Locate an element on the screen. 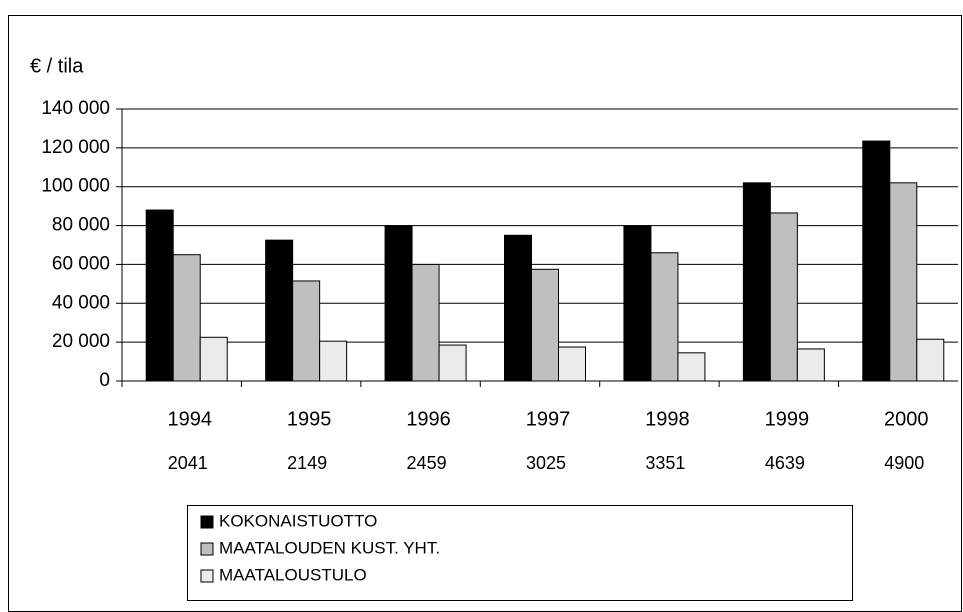 Image resolution: width=963 pixels, height=612 pixels. y-tick-label: 0 is located at coordinates (104, 380).